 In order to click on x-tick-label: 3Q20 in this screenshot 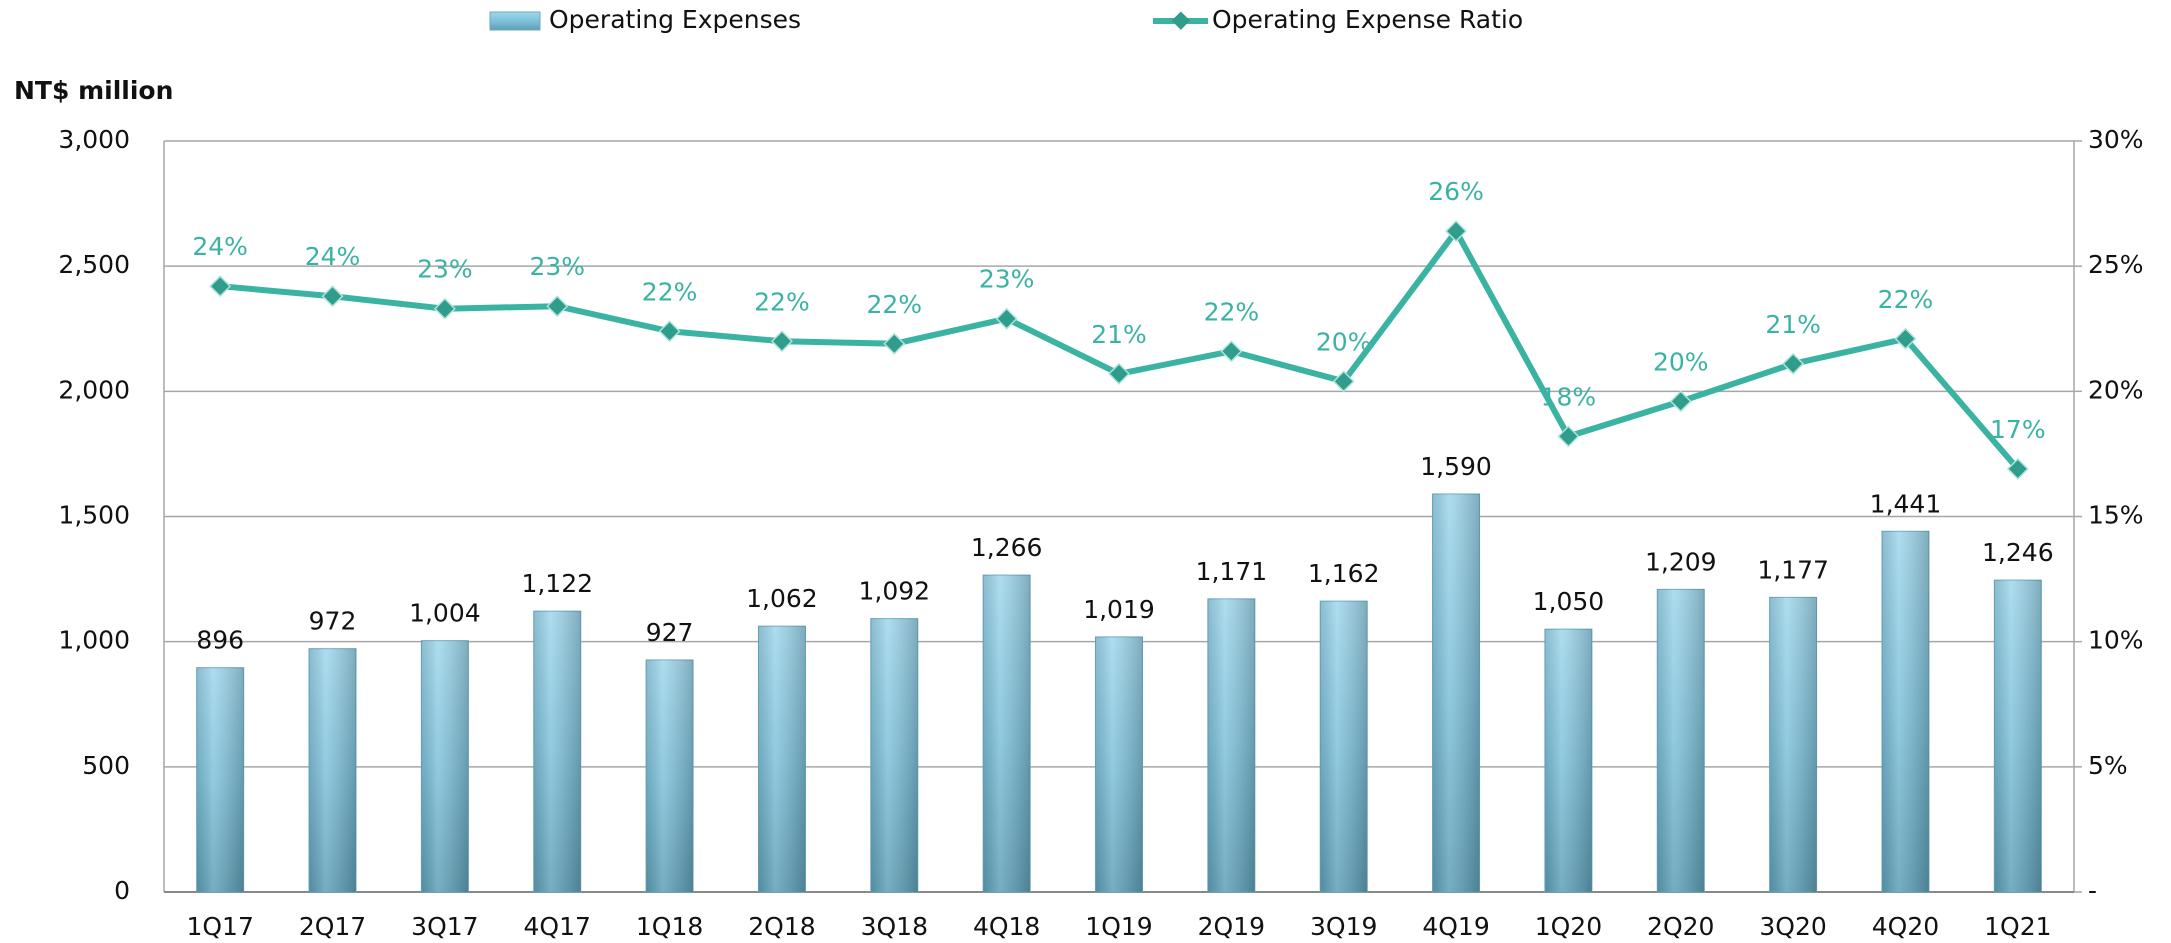, I will do `click(1792, 926)`.